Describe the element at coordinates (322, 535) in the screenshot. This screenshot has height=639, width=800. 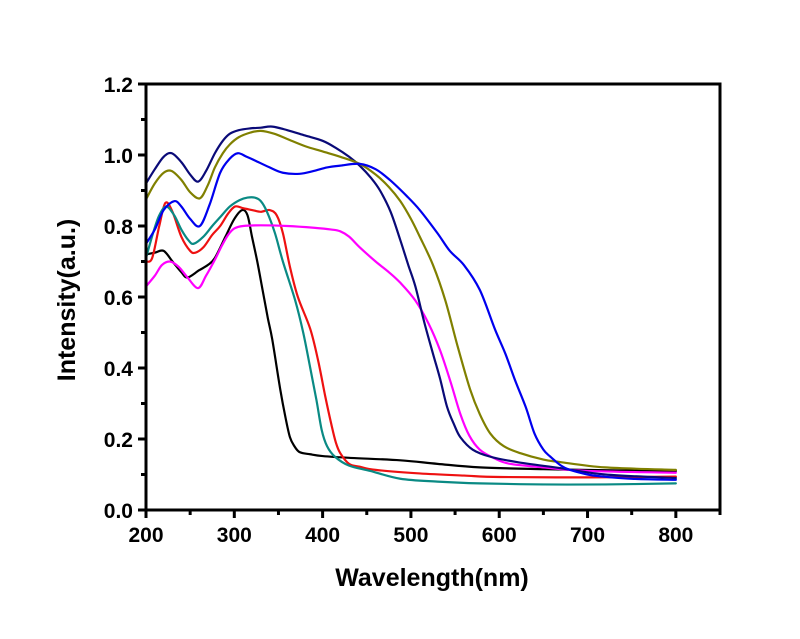
I see `x-tick-label: 400` at that location.